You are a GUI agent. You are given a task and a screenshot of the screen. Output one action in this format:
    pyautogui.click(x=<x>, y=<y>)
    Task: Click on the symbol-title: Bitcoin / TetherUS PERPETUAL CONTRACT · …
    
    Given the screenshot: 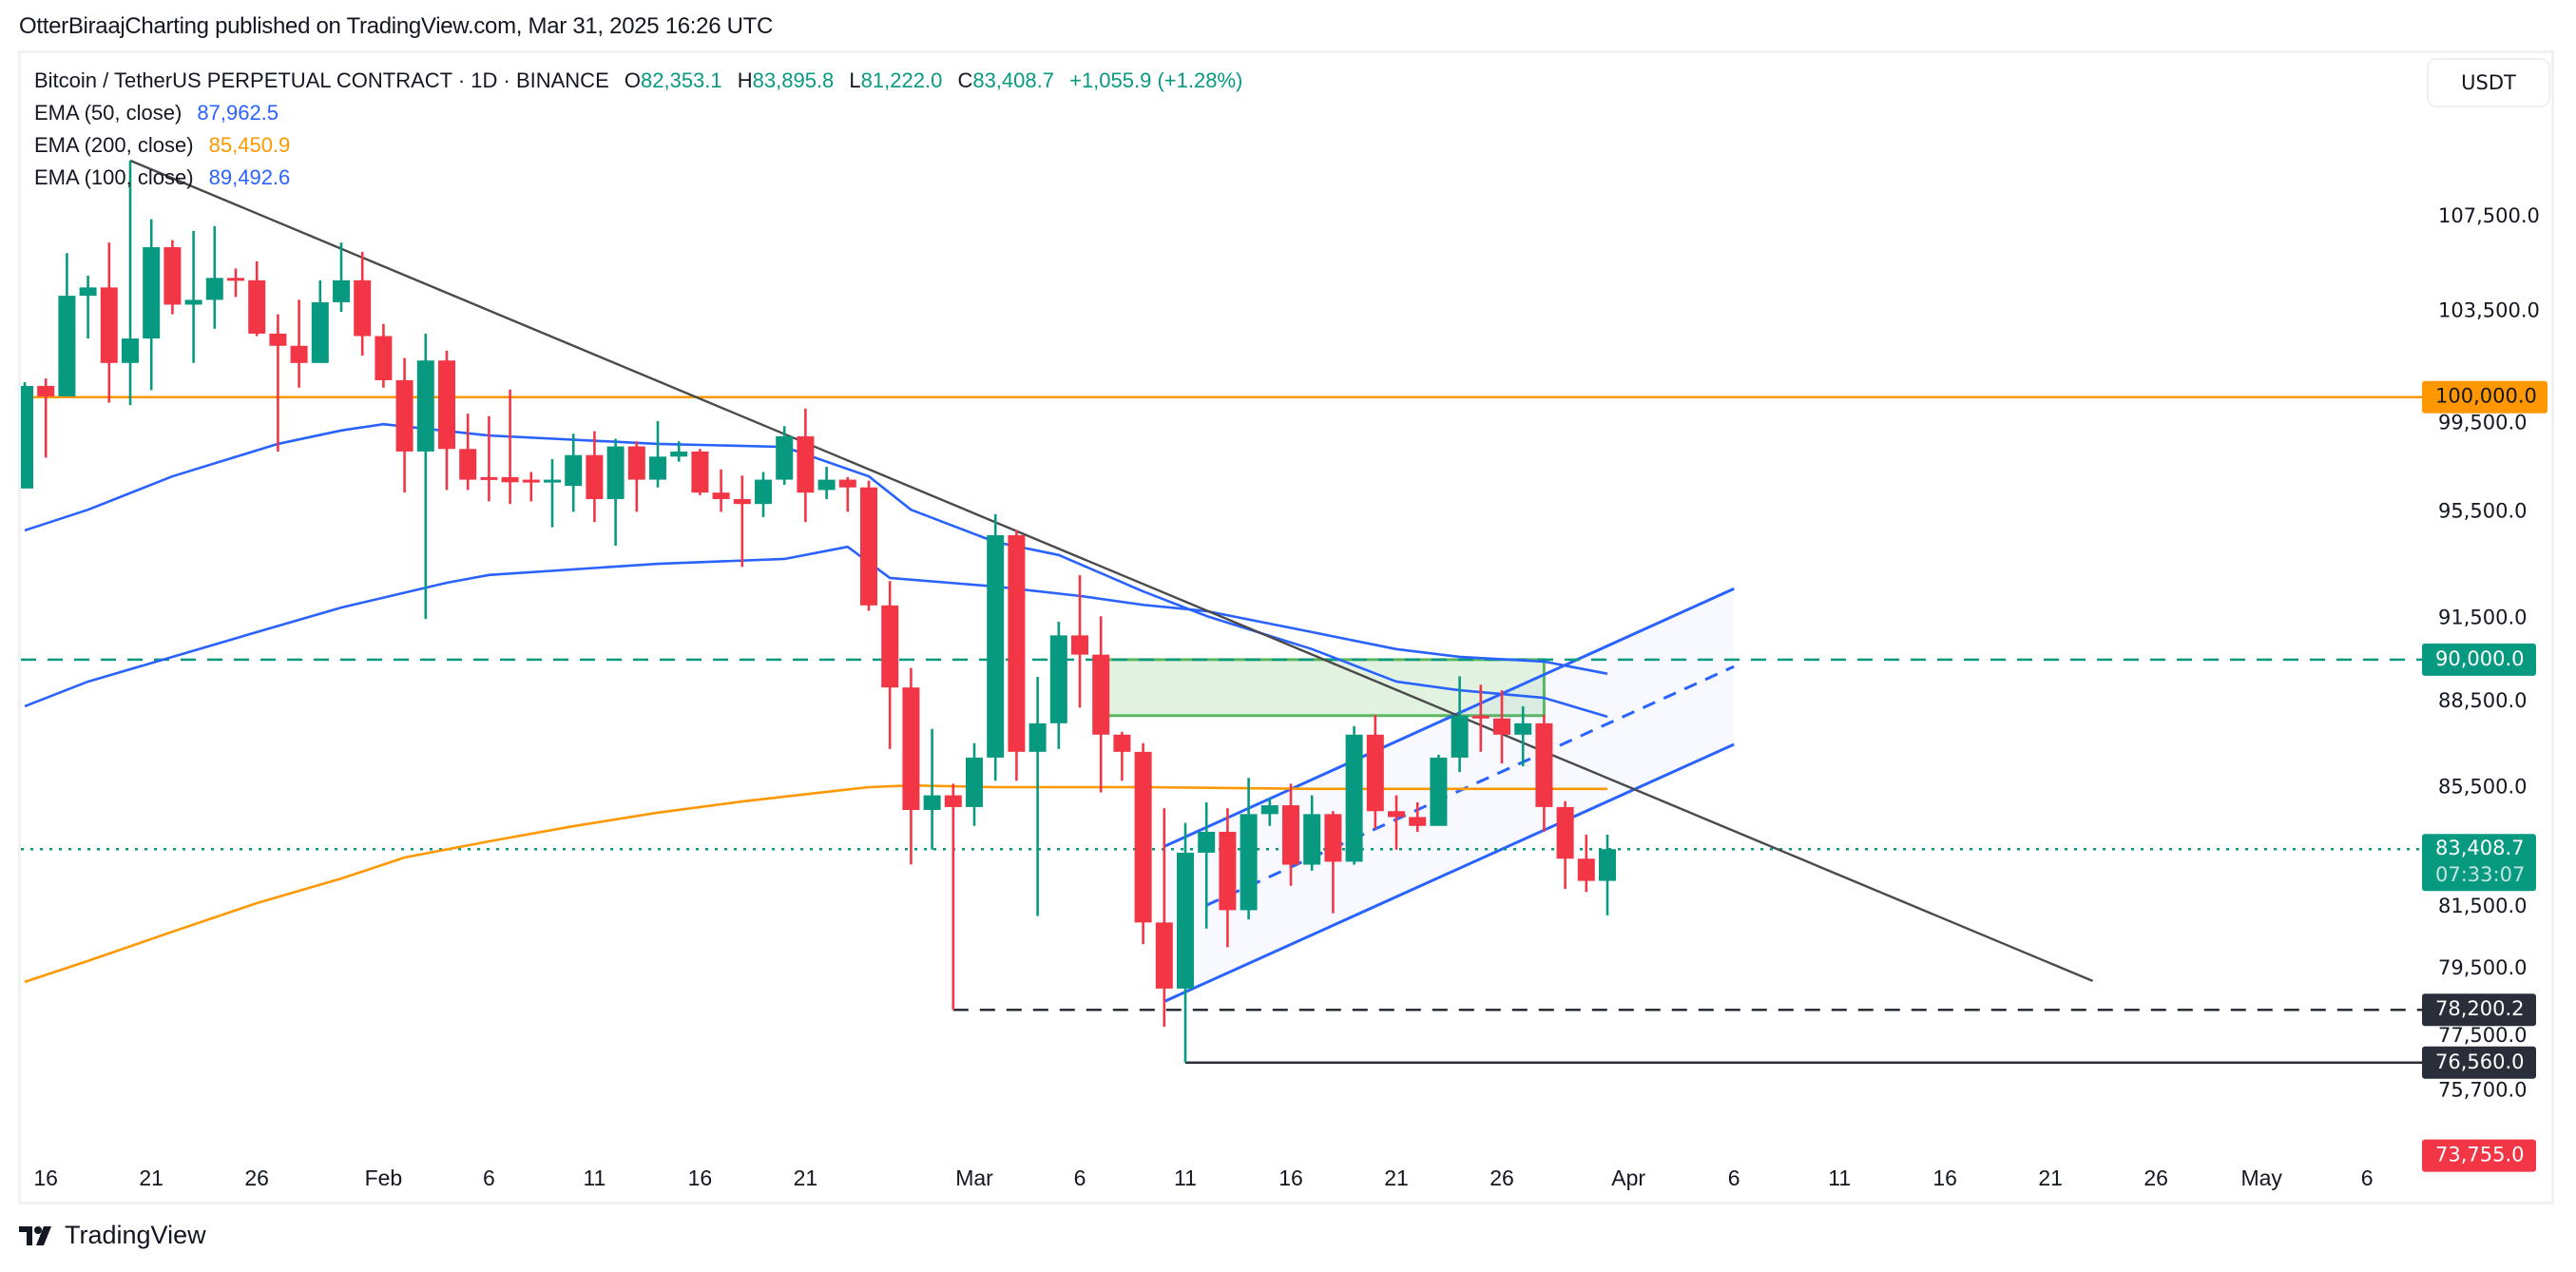 What is the action you would take?
    pyautogui.click(x=321, y=80)
    